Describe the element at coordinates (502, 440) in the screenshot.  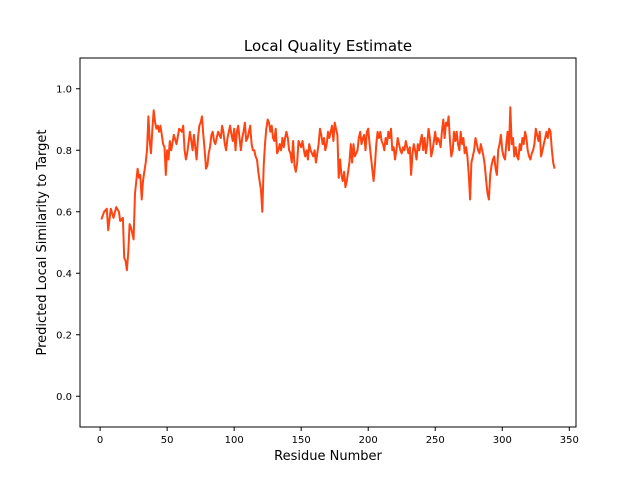
I see `x-tick-label: 300` at that location.